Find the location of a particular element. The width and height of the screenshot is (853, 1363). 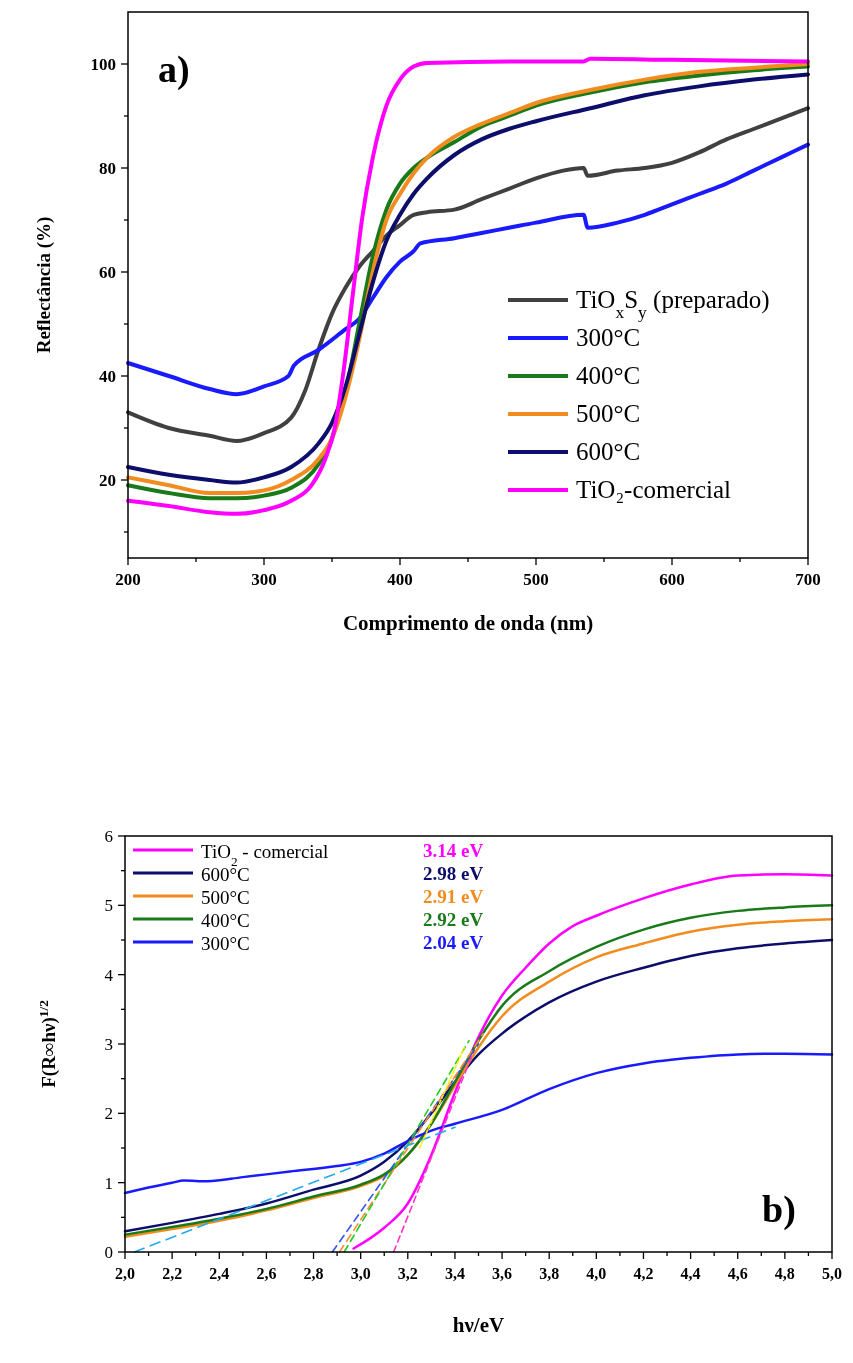

x-tick-label: 3,4 is located at coordinates (454, 1273).